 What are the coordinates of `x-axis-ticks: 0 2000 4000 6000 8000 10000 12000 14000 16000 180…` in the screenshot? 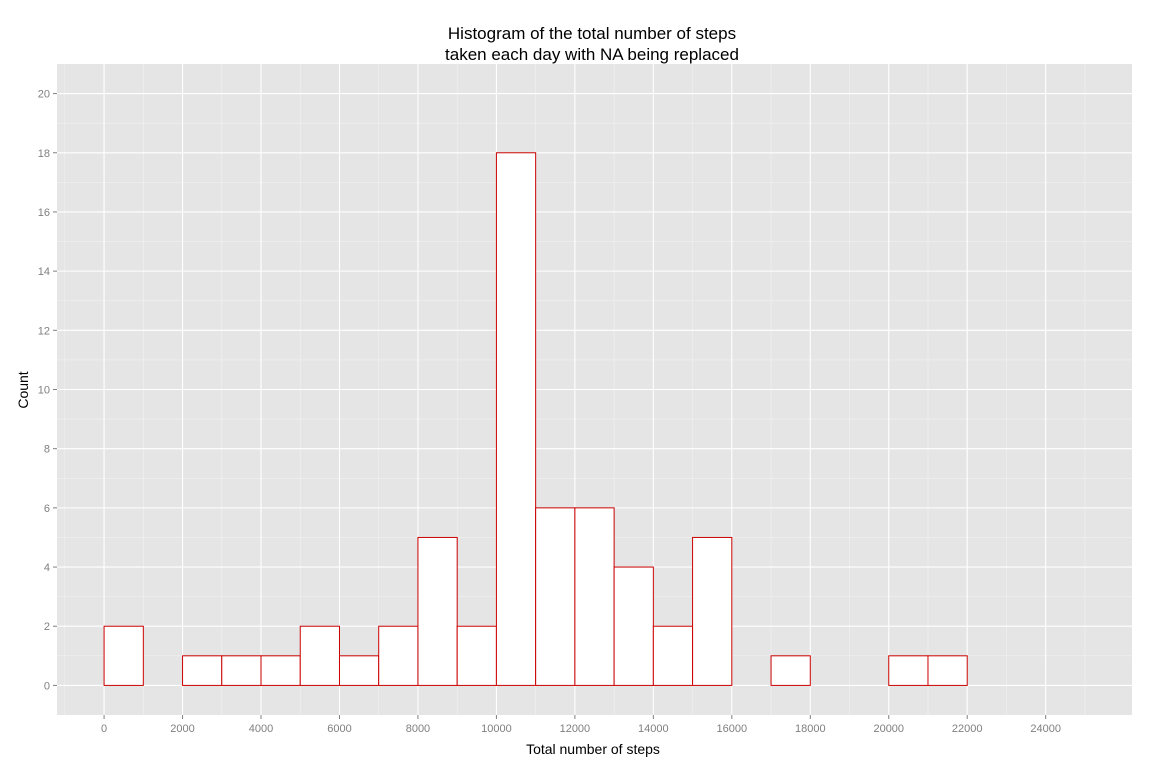 It's located at (581, 725).